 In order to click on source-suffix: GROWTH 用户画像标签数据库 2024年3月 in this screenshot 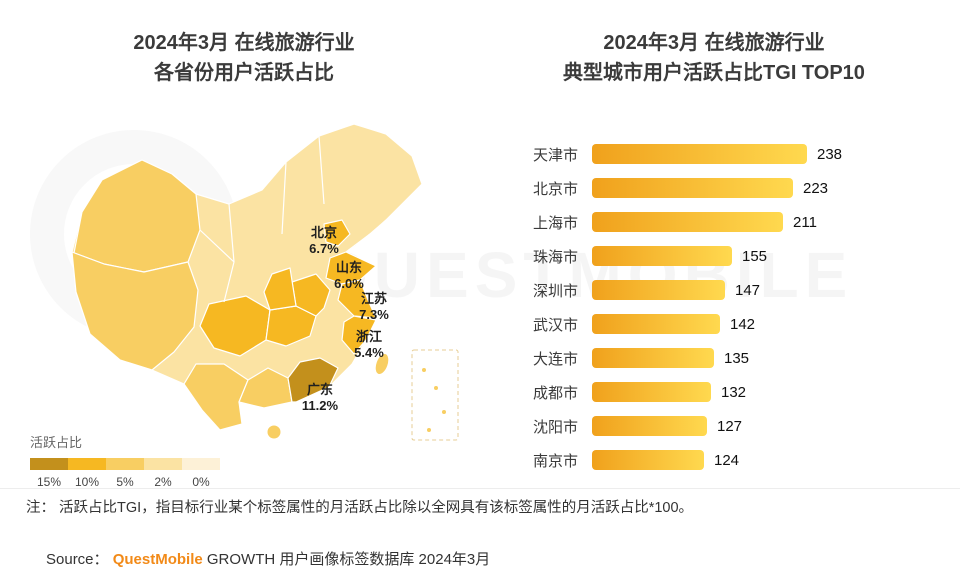, I will do `click(348, 559)`.